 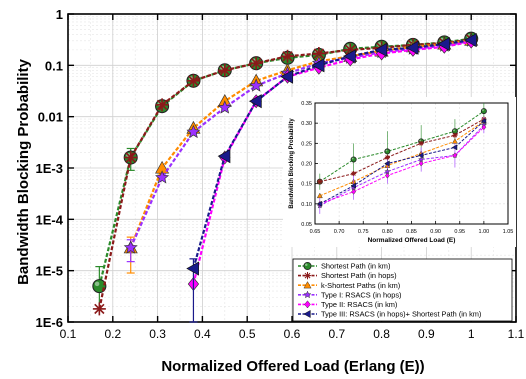 I want to click on inset-y-tick-label: 0.30, so click(x=306, y=124).